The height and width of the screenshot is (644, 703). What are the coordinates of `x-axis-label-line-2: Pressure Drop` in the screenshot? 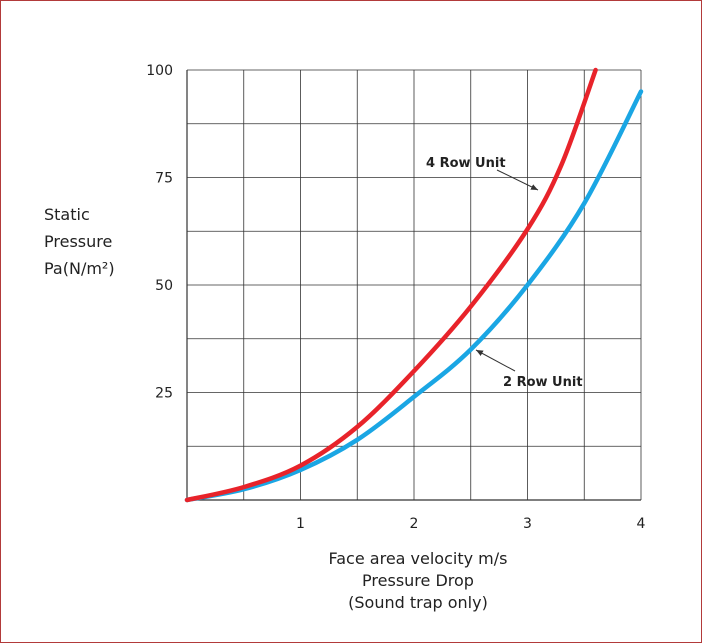 It's located at (418, 580).